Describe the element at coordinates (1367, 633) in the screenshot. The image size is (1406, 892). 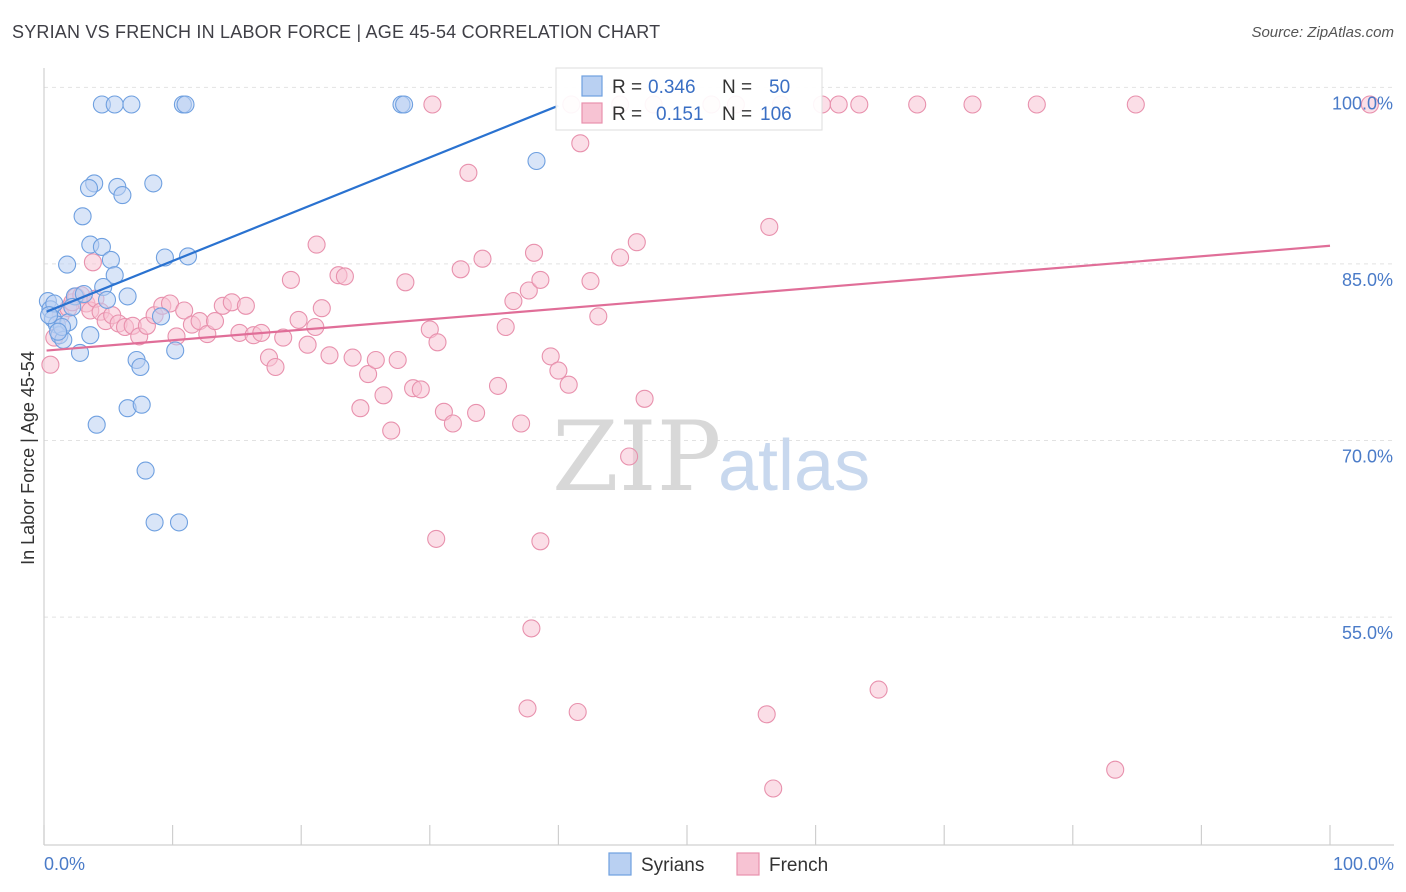
I see `y-tick-label: 55.0%` at that location.